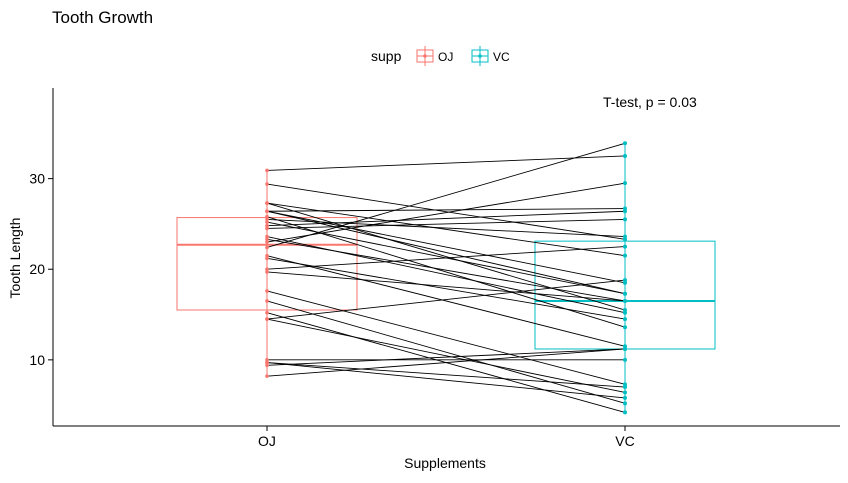 This screenshot has height=483, width=848. What do you see at coordinates (386, 56) in the screenshot?
I see `legend-title: supp` at bounding box center [386, 56].